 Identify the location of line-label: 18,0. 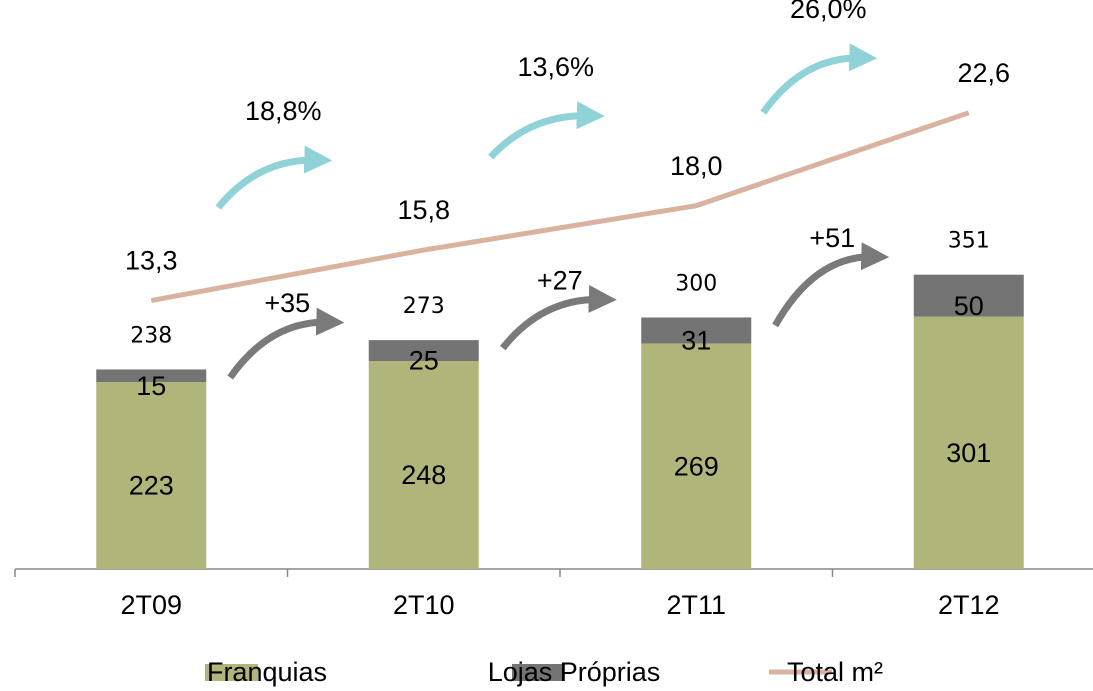
(696, 166).